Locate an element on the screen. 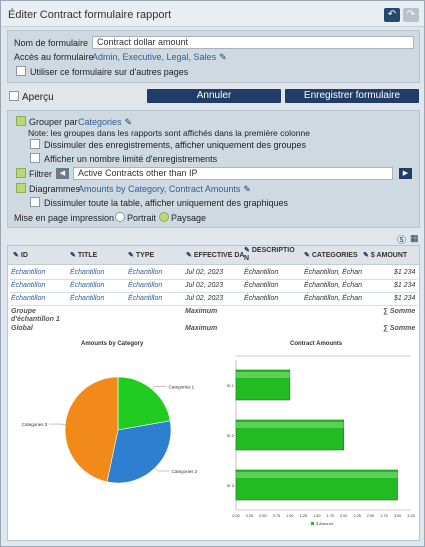 The height and width of the screenshot is (547, 425). x-tick-label: 1.00 is located at coordinates (289, 516).